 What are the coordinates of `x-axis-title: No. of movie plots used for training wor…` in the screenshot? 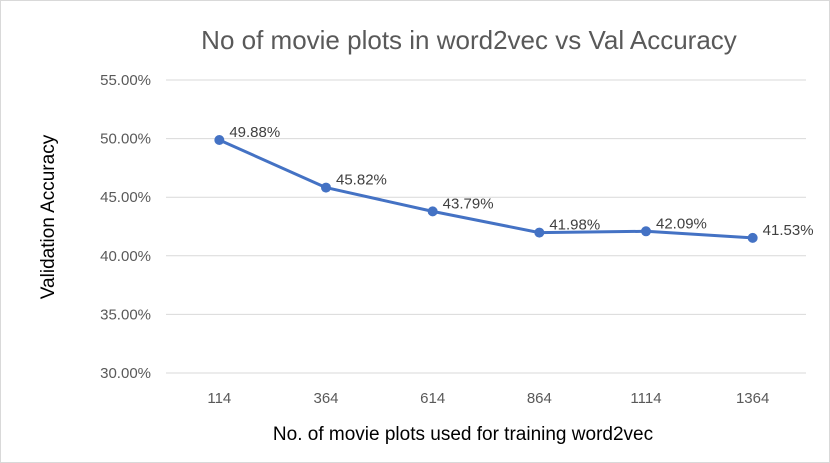 It's located at (463, 434).